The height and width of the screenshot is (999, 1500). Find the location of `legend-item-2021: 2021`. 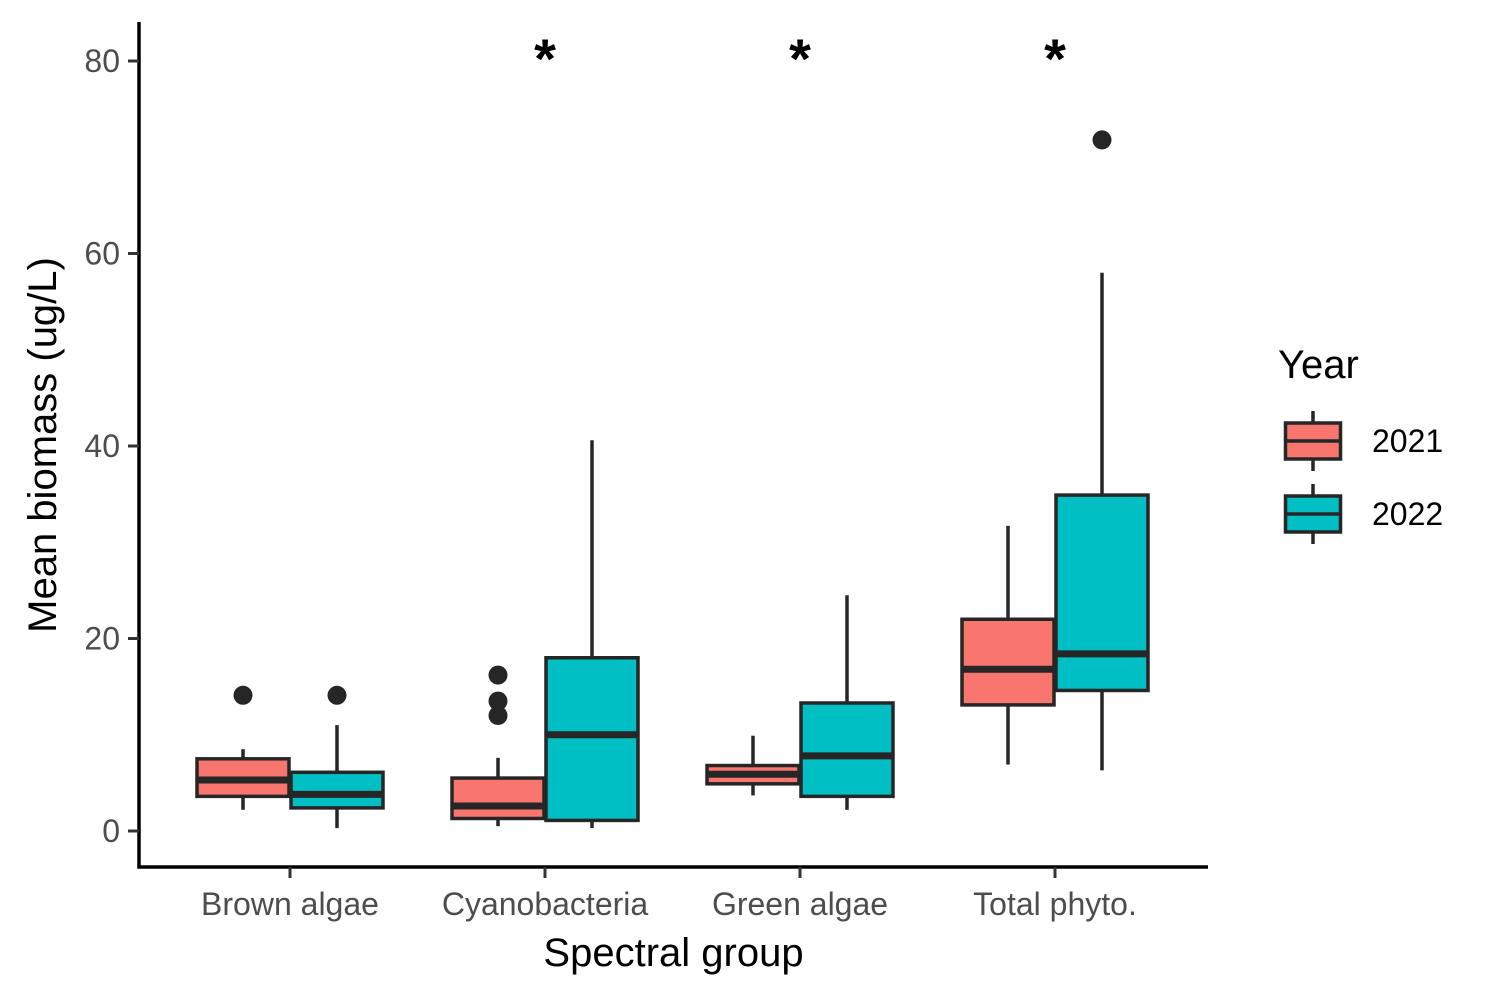

legend-item-2021: 2021 is located at coordinates (1363, 441).